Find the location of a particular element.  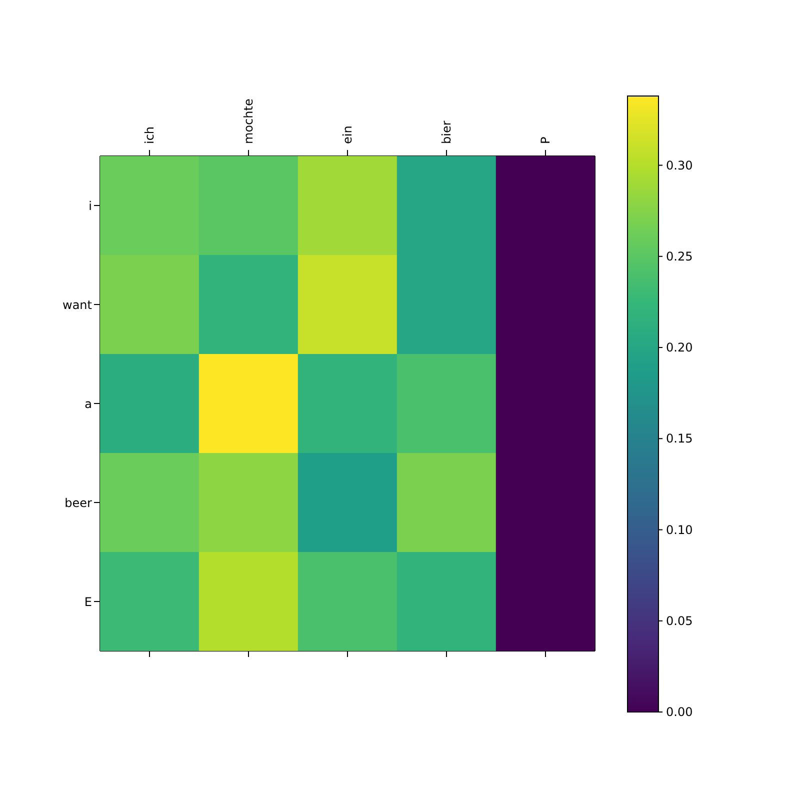

color-bar-label: 0.00 is located at coordinates (679, 712).